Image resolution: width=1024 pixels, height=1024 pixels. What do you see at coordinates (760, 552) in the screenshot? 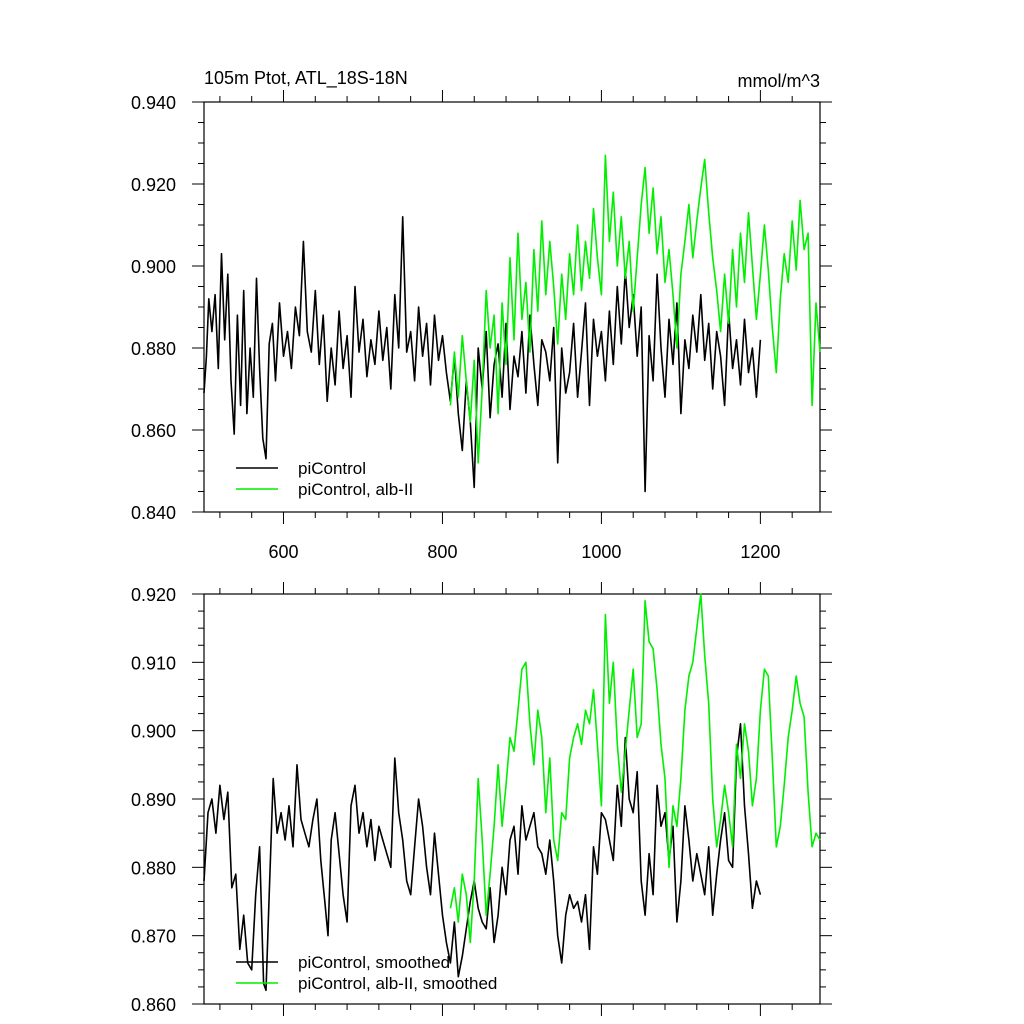
I see `x-tick-label: 1200` at bounding box center [760, 552].